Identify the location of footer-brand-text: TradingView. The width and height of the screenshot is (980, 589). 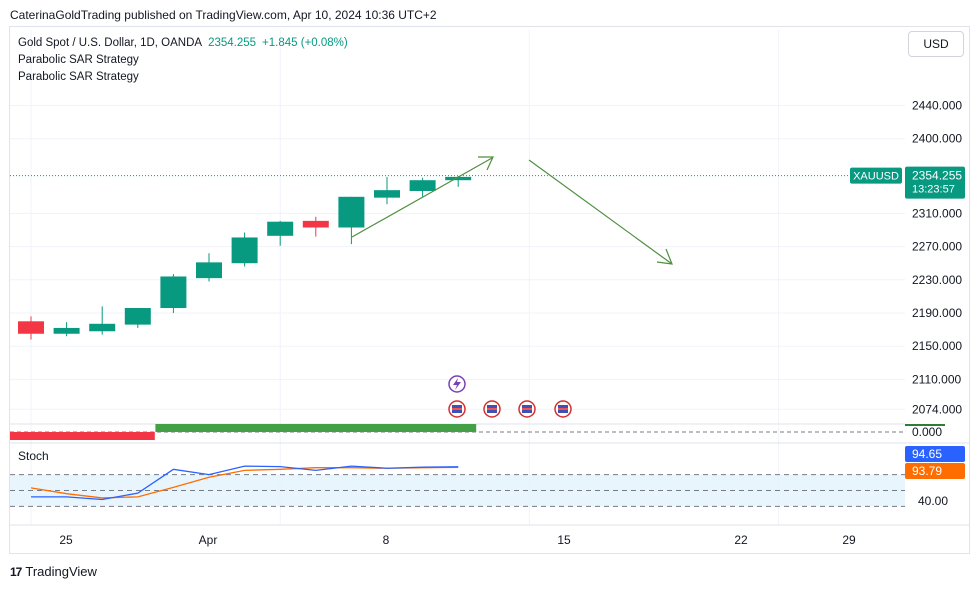
(61, 571).